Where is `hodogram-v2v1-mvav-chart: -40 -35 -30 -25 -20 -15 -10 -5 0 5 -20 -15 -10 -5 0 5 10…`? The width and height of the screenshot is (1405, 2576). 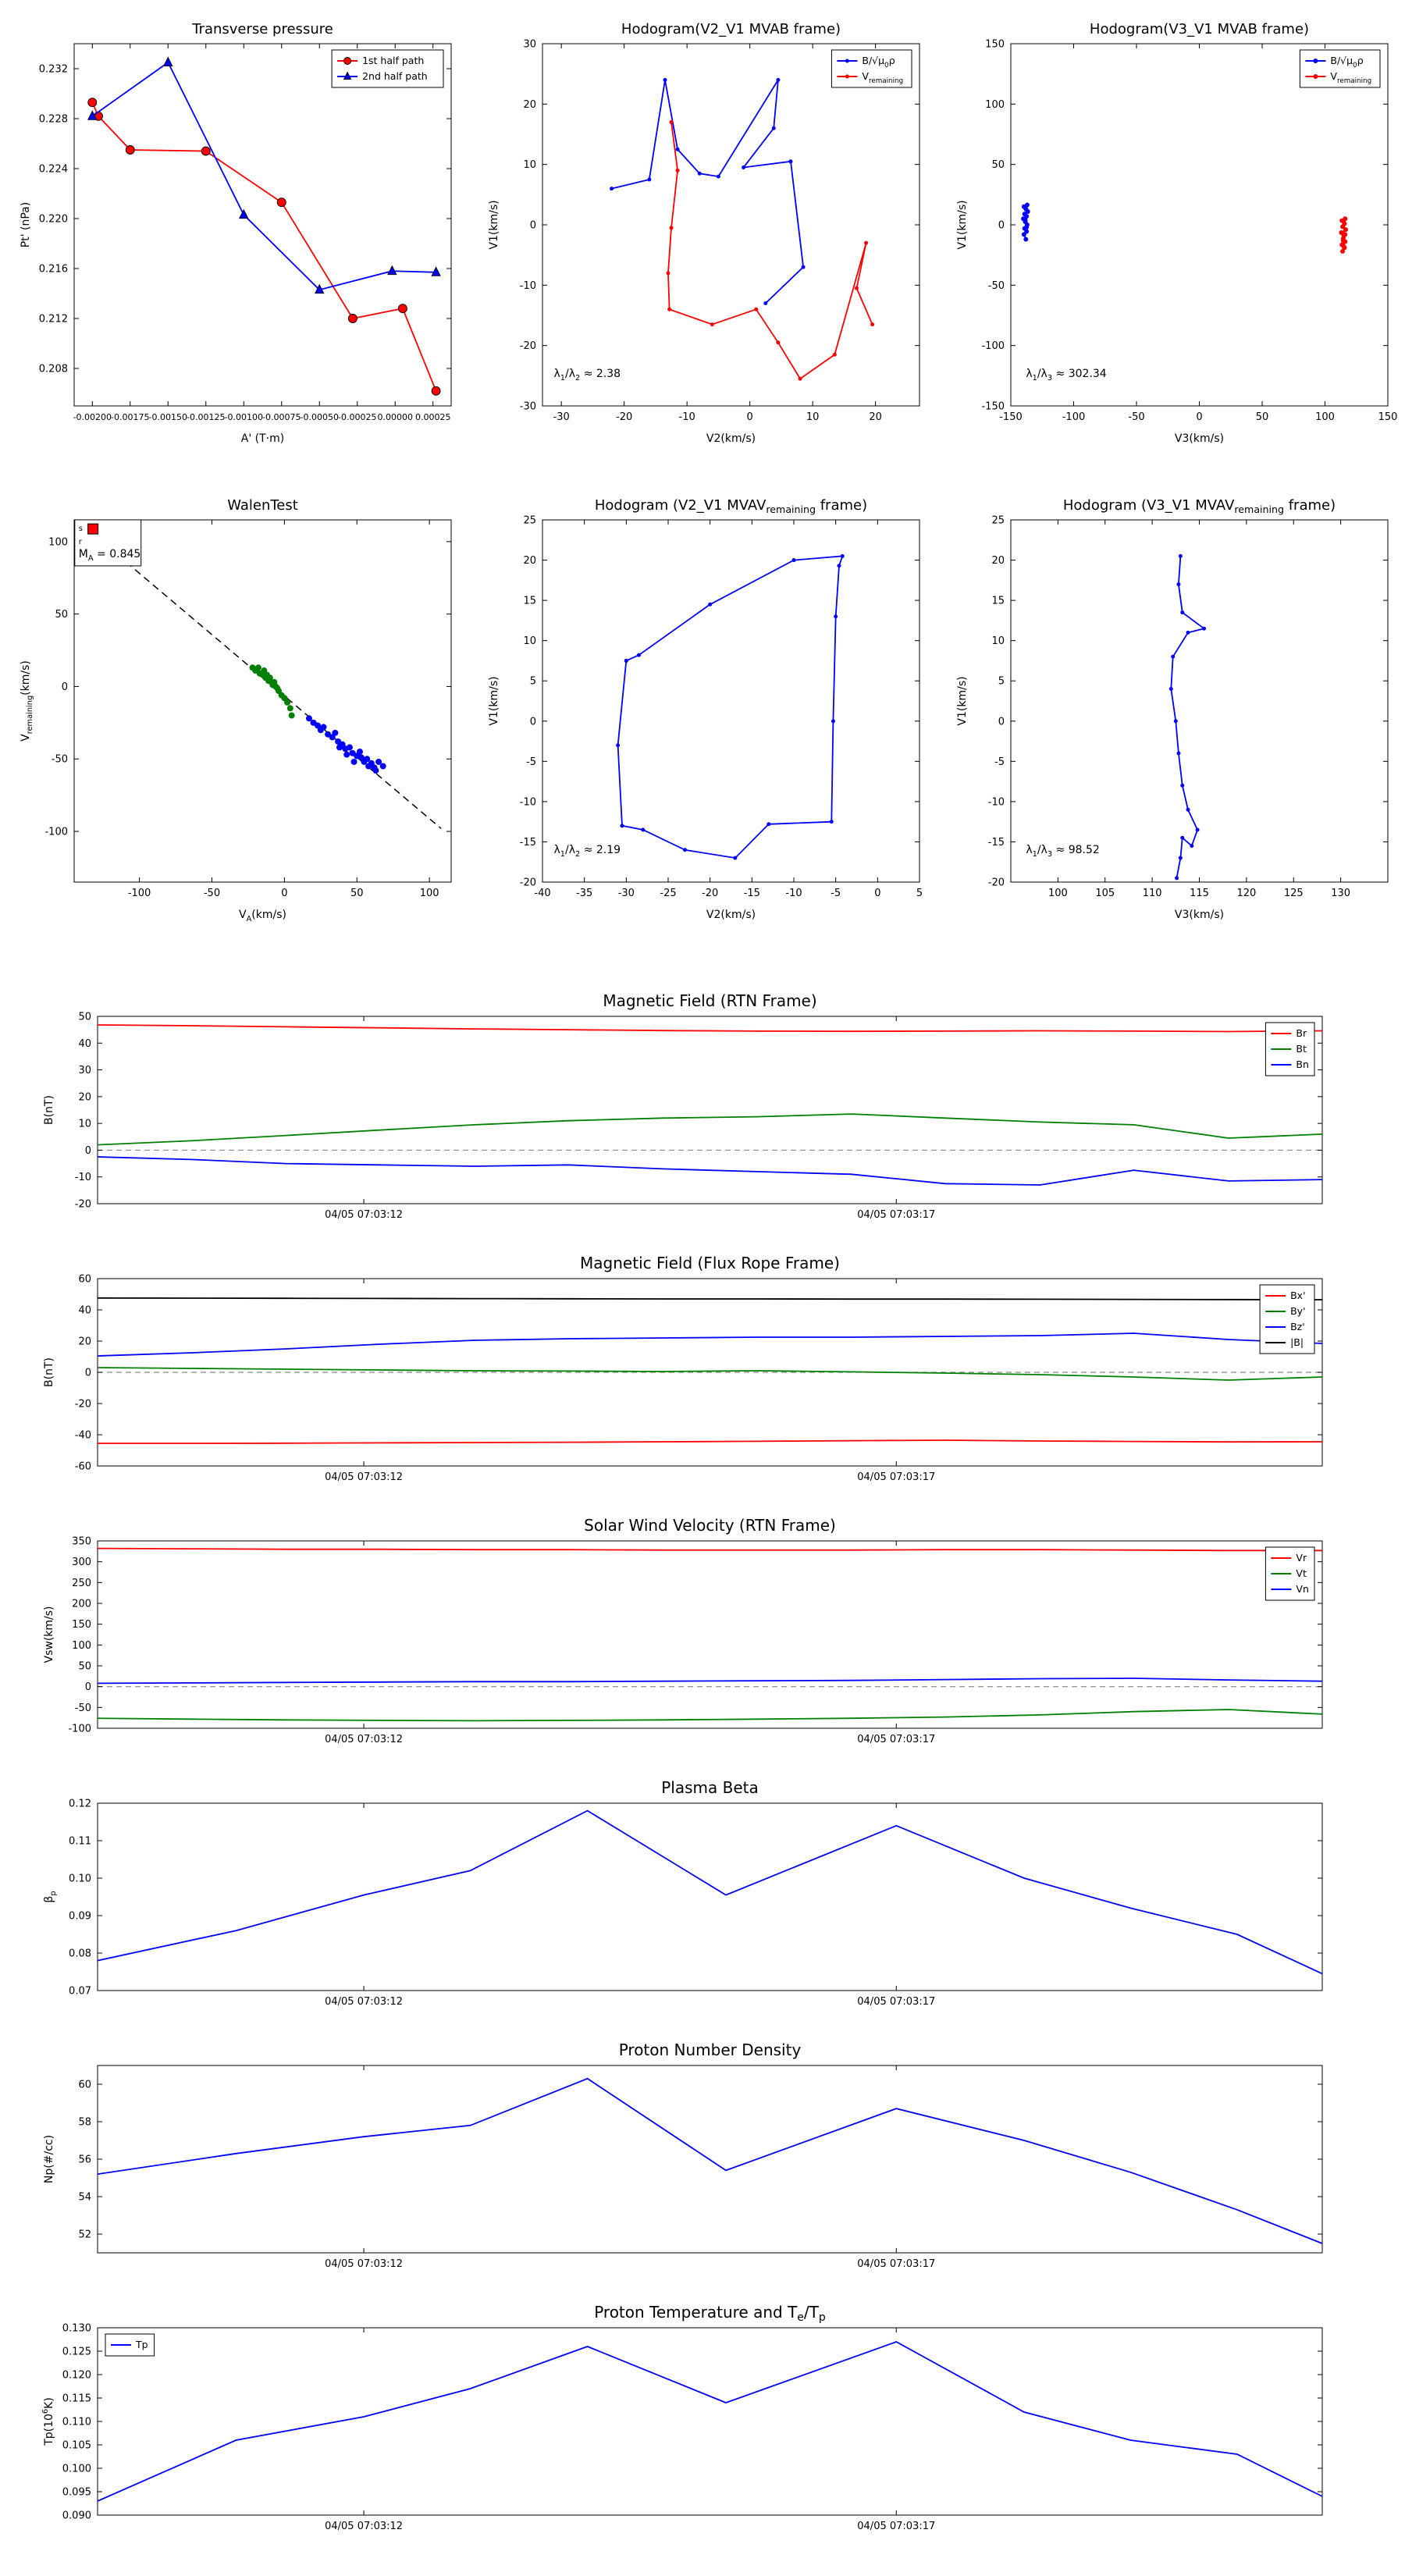
hodogram-v2v1-mvav-chart: -40 -35 -30 -25 -20 -15 -10 -5 0 5 -20 -15 -10 -5 0 5 10… is located at coordinates (703, 713).